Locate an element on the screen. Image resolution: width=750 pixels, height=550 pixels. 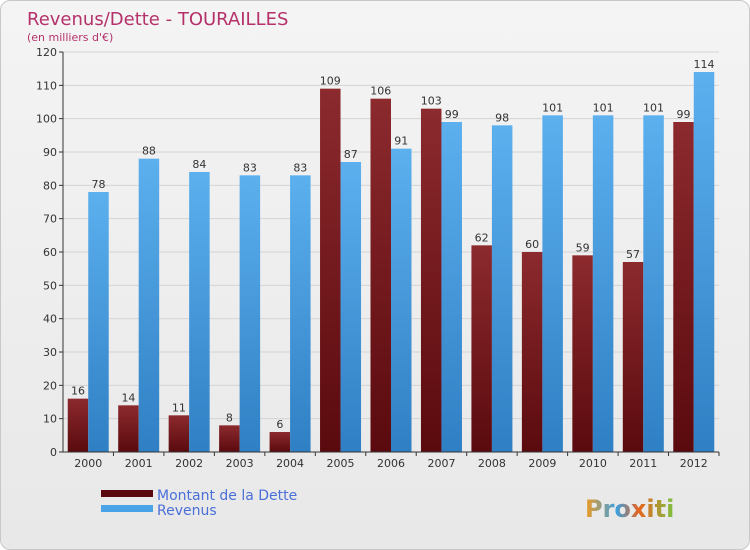
y-tick-label: 60 is located at coordinates (50, 252).